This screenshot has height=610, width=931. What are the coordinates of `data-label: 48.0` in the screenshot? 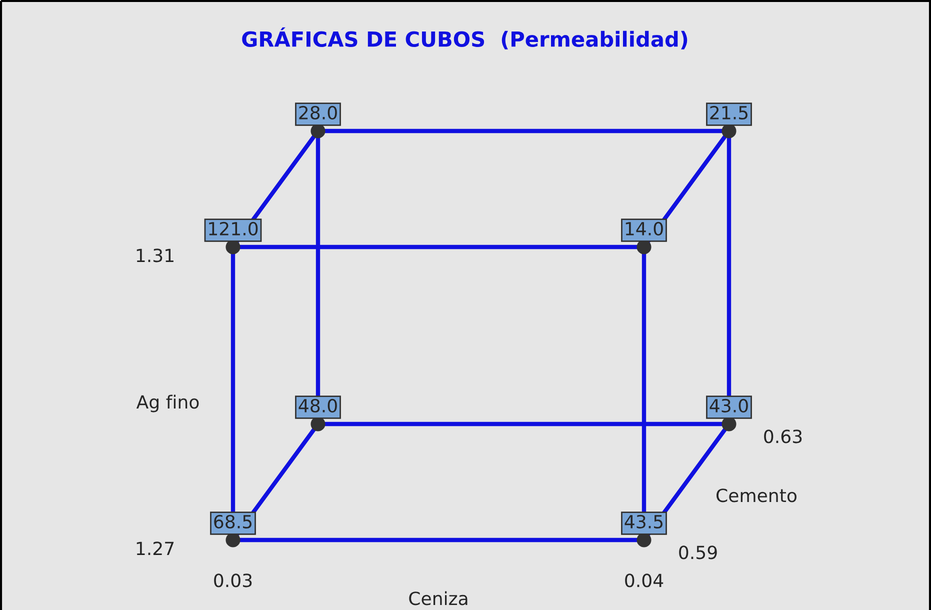 It's located at (317, 405).